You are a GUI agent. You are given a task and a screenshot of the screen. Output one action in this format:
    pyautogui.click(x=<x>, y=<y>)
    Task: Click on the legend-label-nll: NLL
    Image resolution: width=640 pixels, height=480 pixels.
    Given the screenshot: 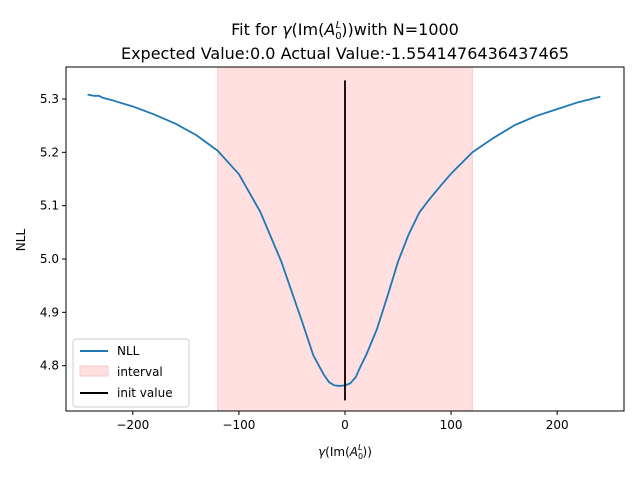 What is the action you would take?
    pyautogui.click(x=128, y=351)
    